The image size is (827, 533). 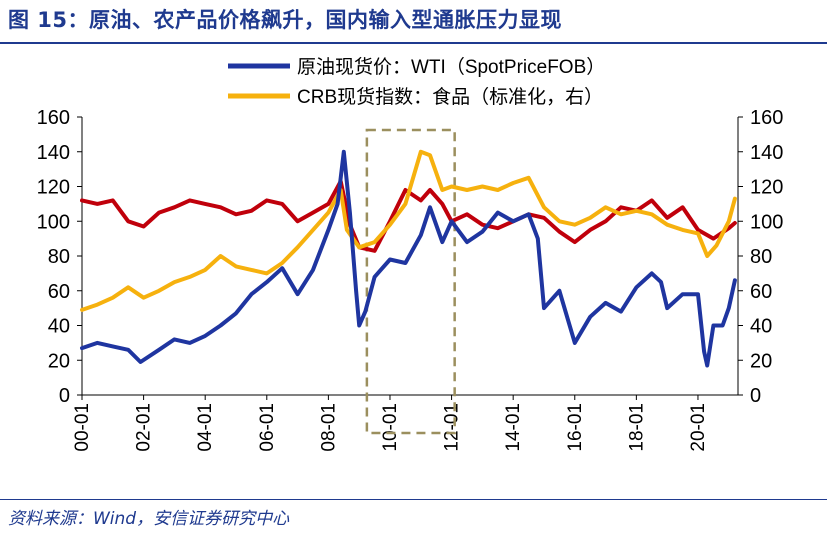 I want to click on y-tick-label-left: 40, so click(x=59, y=327).